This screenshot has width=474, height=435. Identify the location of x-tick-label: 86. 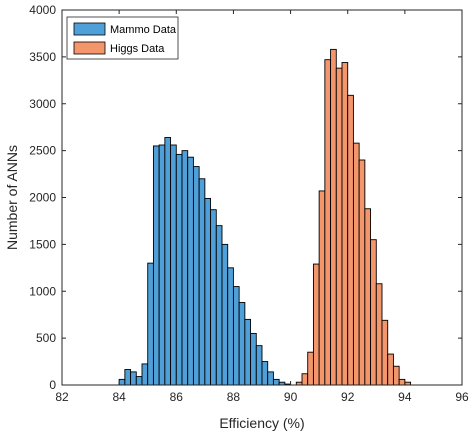
(177, 397).